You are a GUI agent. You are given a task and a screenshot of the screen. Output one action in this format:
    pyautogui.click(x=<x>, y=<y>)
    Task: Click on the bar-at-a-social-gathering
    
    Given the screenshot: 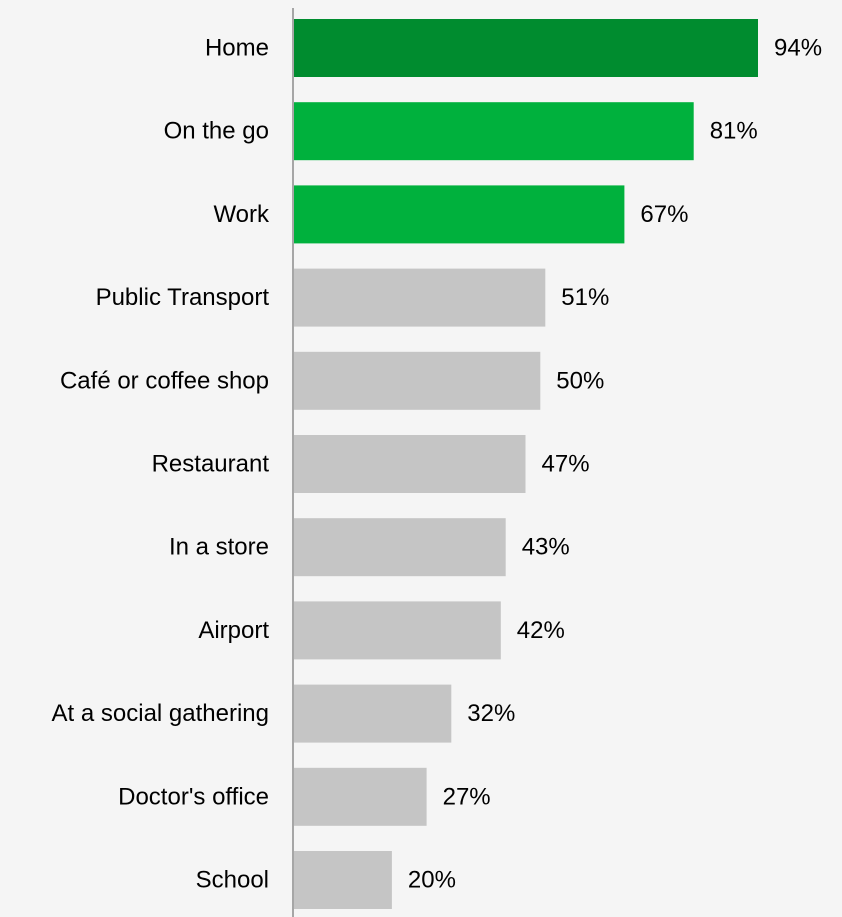 What is the action you would take?
    pyautogui.click(x=372, y=713)
    